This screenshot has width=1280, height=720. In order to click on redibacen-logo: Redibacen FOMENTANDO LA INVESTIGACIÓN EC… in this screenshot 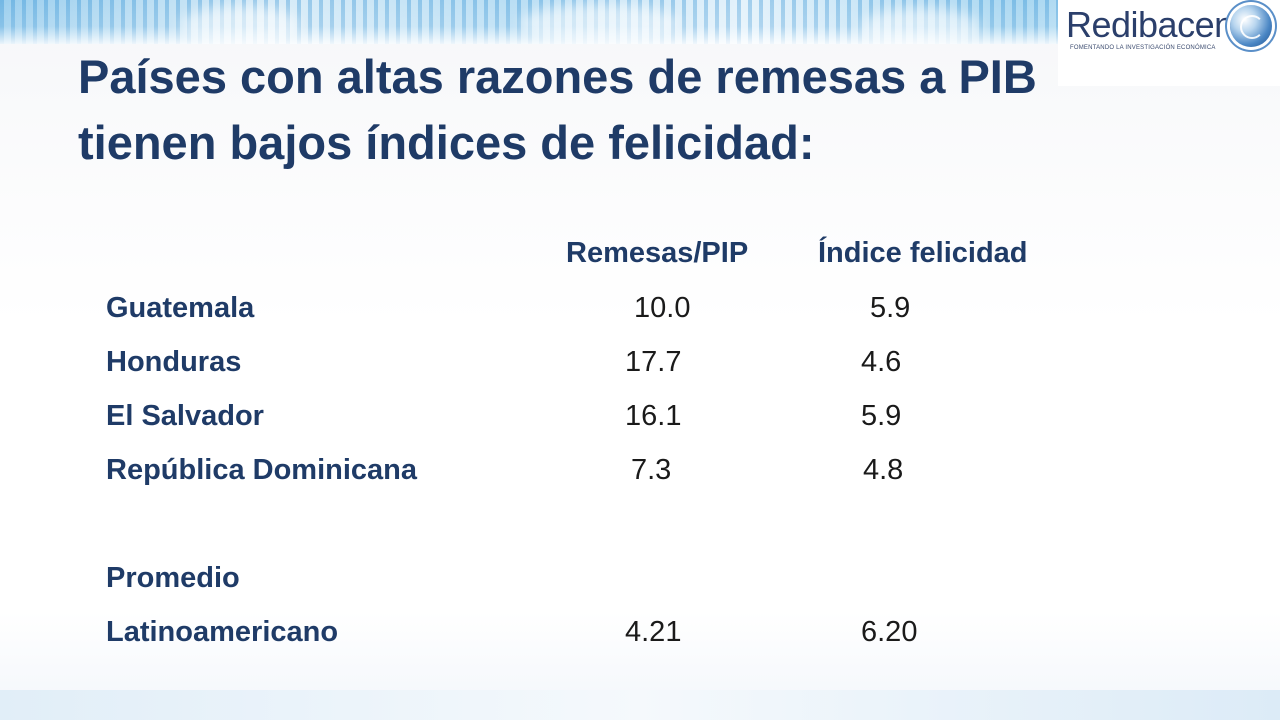, I will do `click(1169, 43)`.